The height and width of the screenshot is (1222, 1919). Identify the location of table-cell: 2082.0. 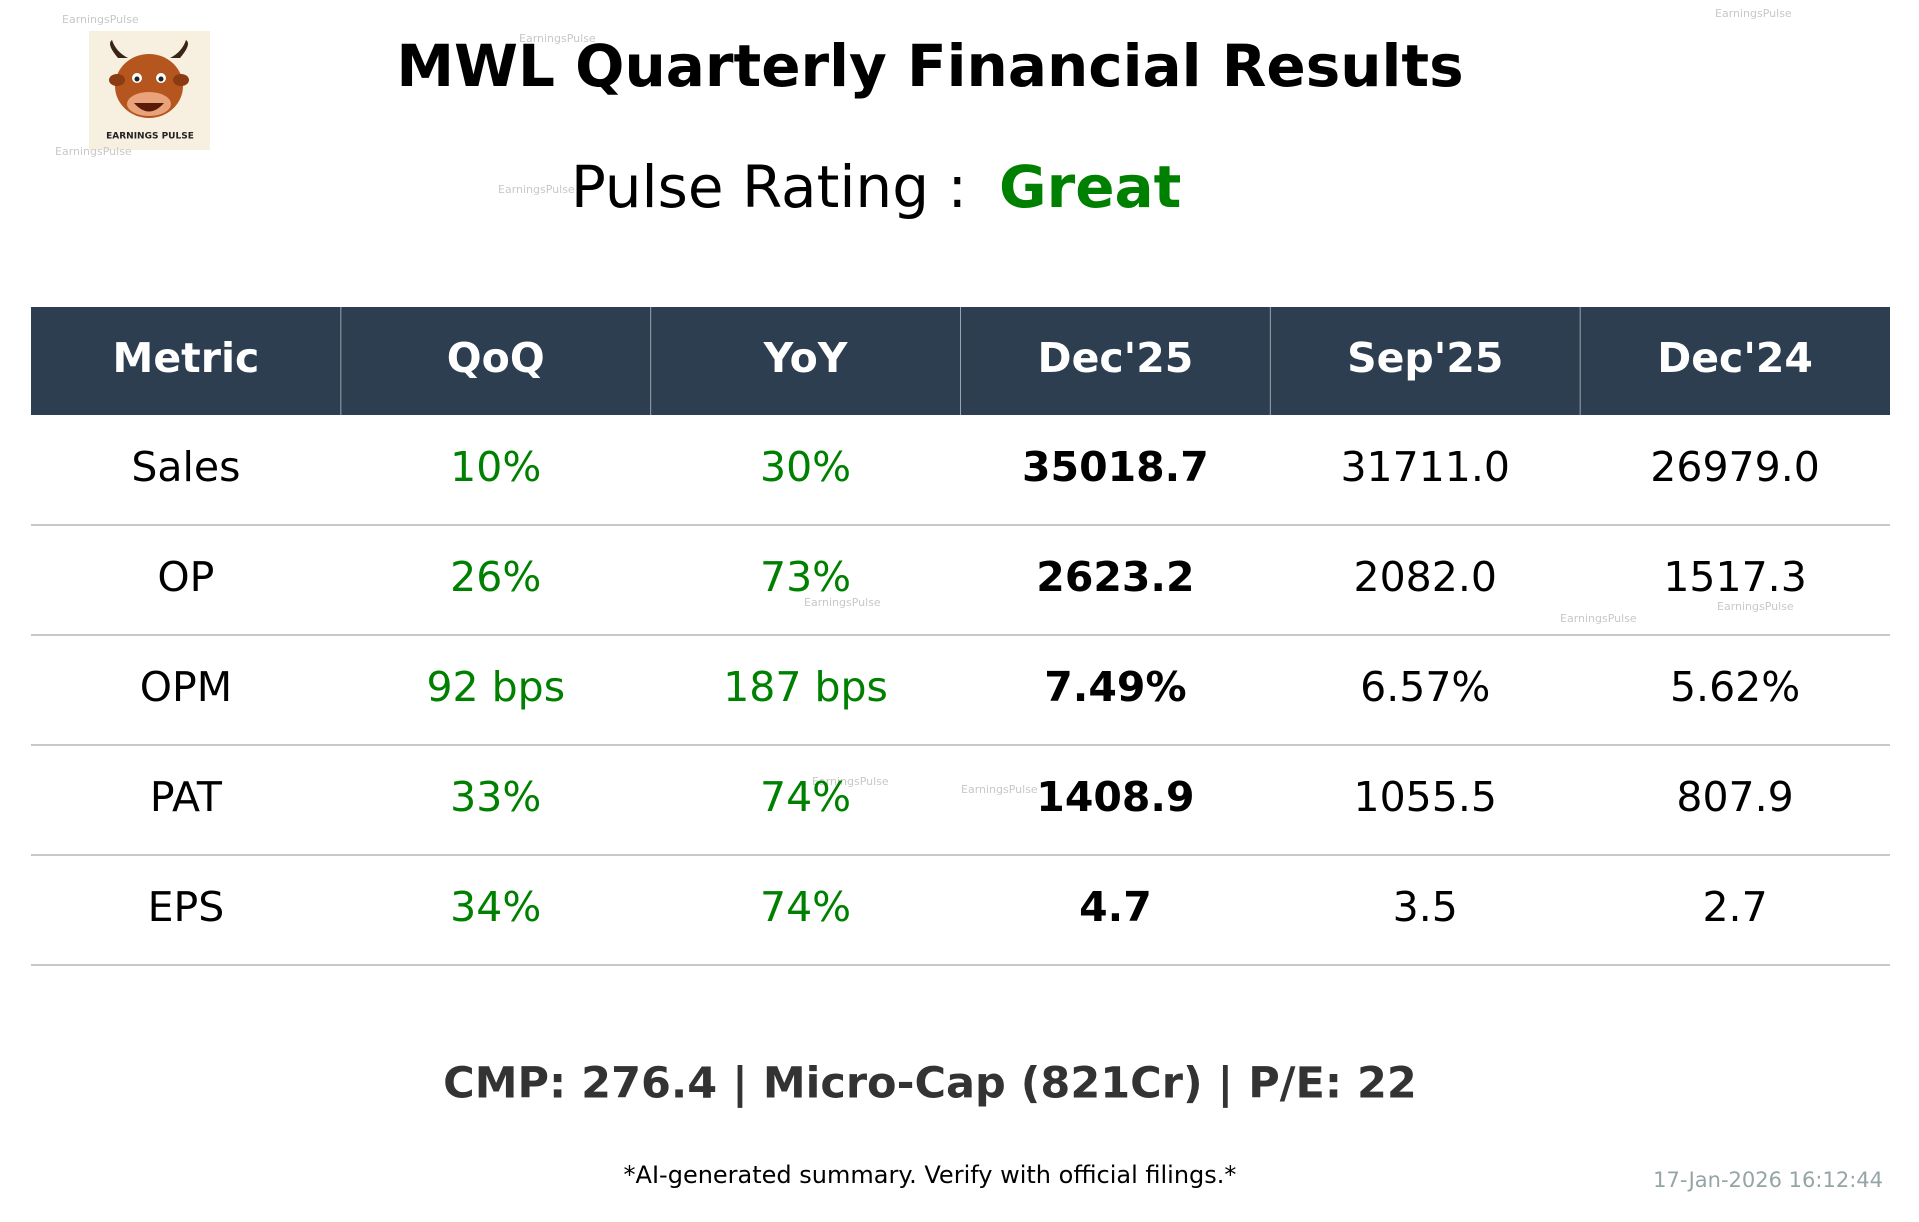
(1425, 577).